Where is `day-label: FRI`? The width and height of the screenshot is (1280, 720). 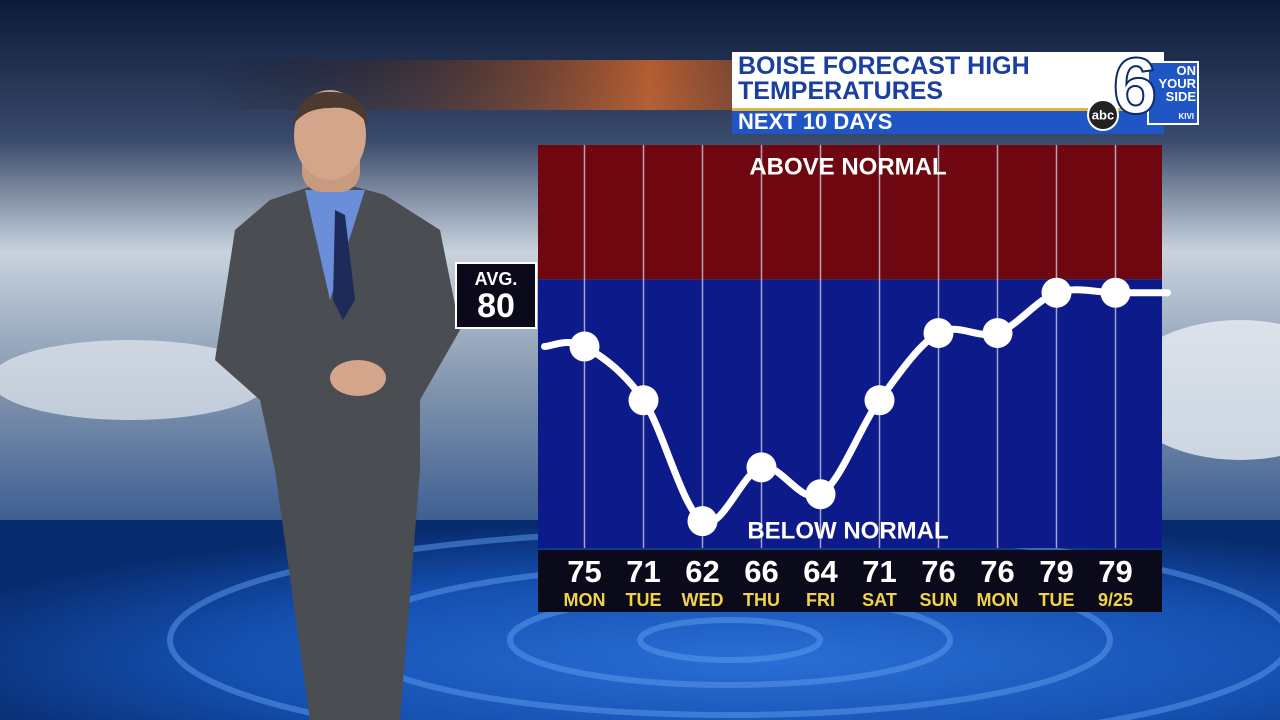
day-label: FRI is located at coordinates (820, 600).